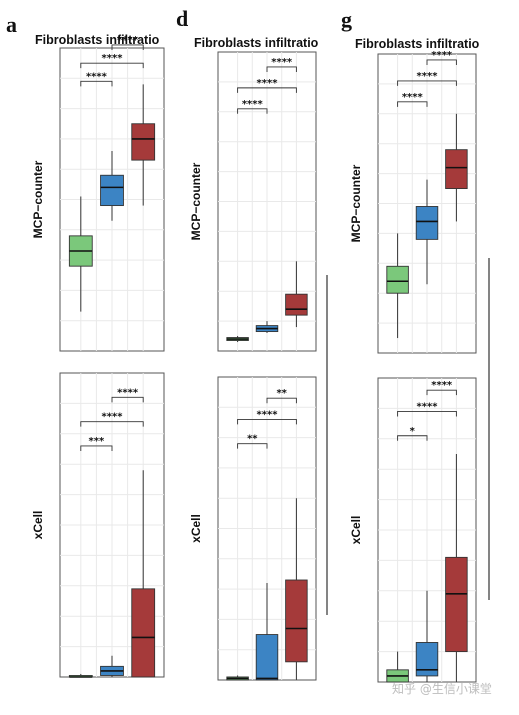 The height and width of the screenshot is (715, 519). I want to click on significance-bracket: *, so click(412, 433).